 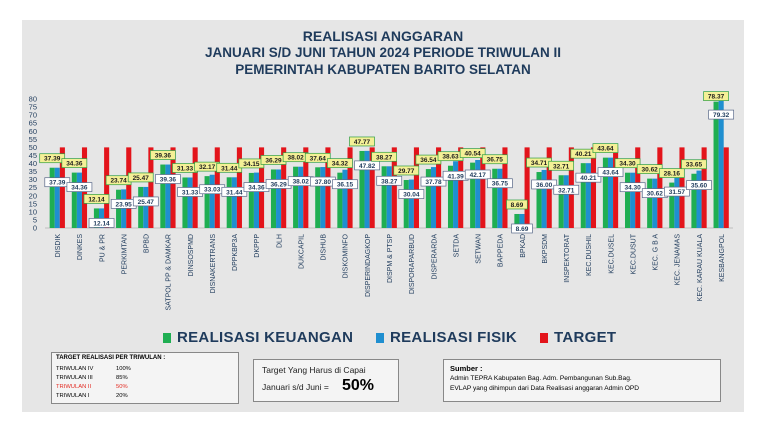 What do you see at coordinates (478, 175) in the screenshot?
I see `data-label-fisik: 42.17` at bounding box center [478, 175].